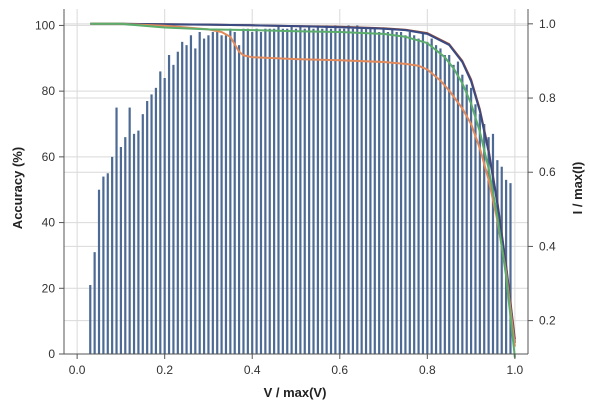 This screenshot has width=590, height=405. Describe the element at coordinates (45, 25) in the screenshot. I see `y-tick-label: 100` at that location.